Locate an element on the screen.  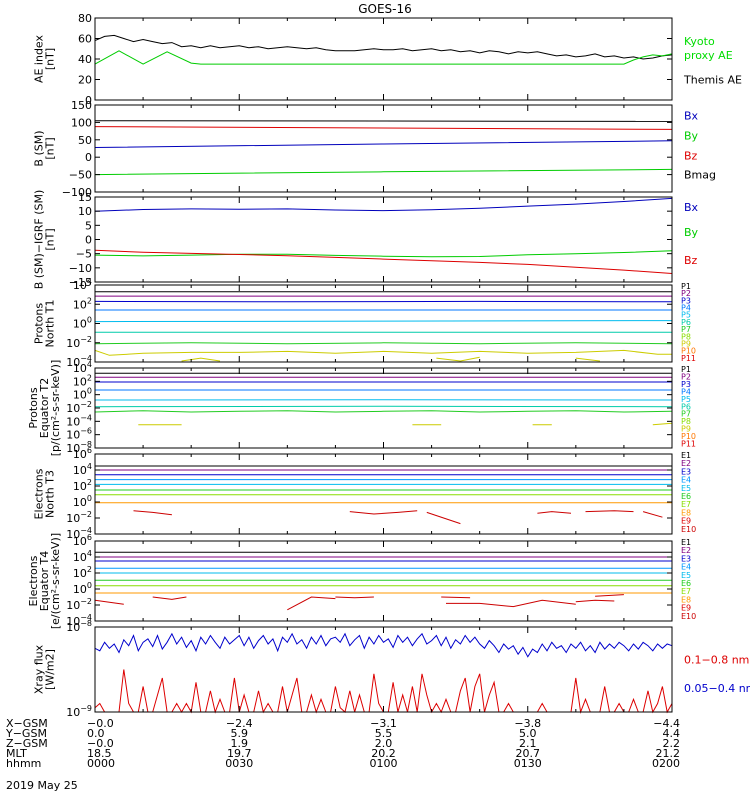
channel-label: E8 is located at coordinates (686, 599).